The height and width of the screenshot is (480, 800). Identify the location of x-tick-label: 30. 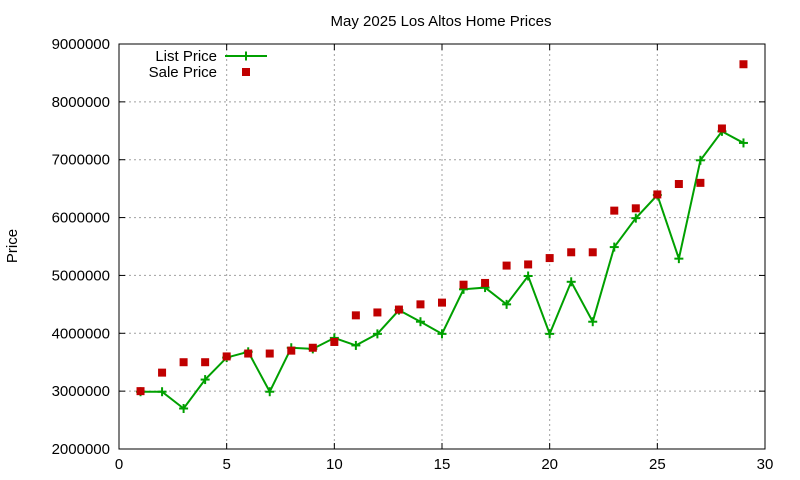
(765, 464).